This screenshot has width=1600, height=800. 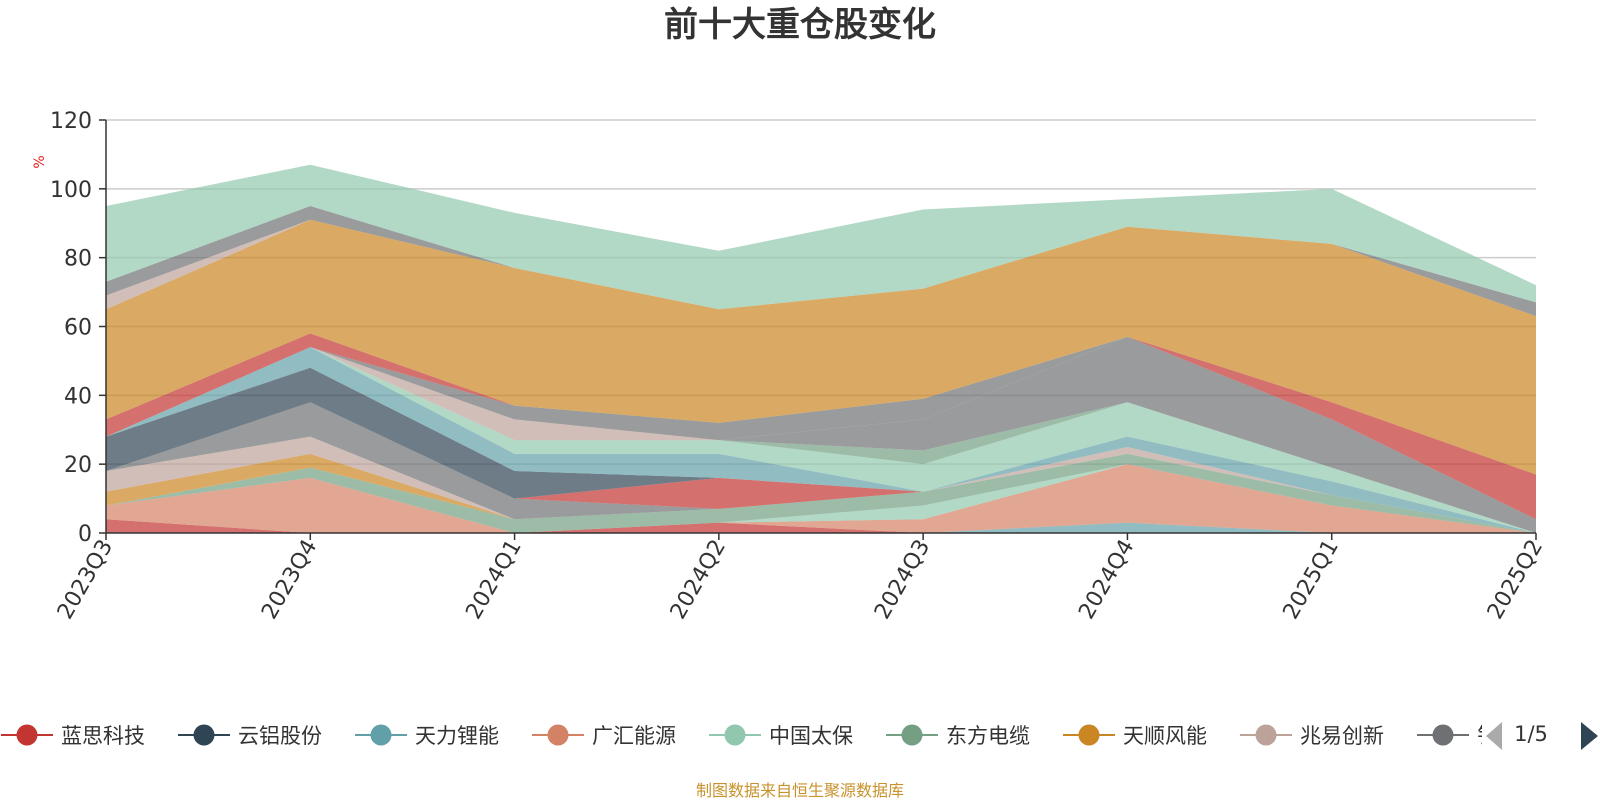 I want to click on x-tick-label: 2025Q2, so click(x=1515, y=580).